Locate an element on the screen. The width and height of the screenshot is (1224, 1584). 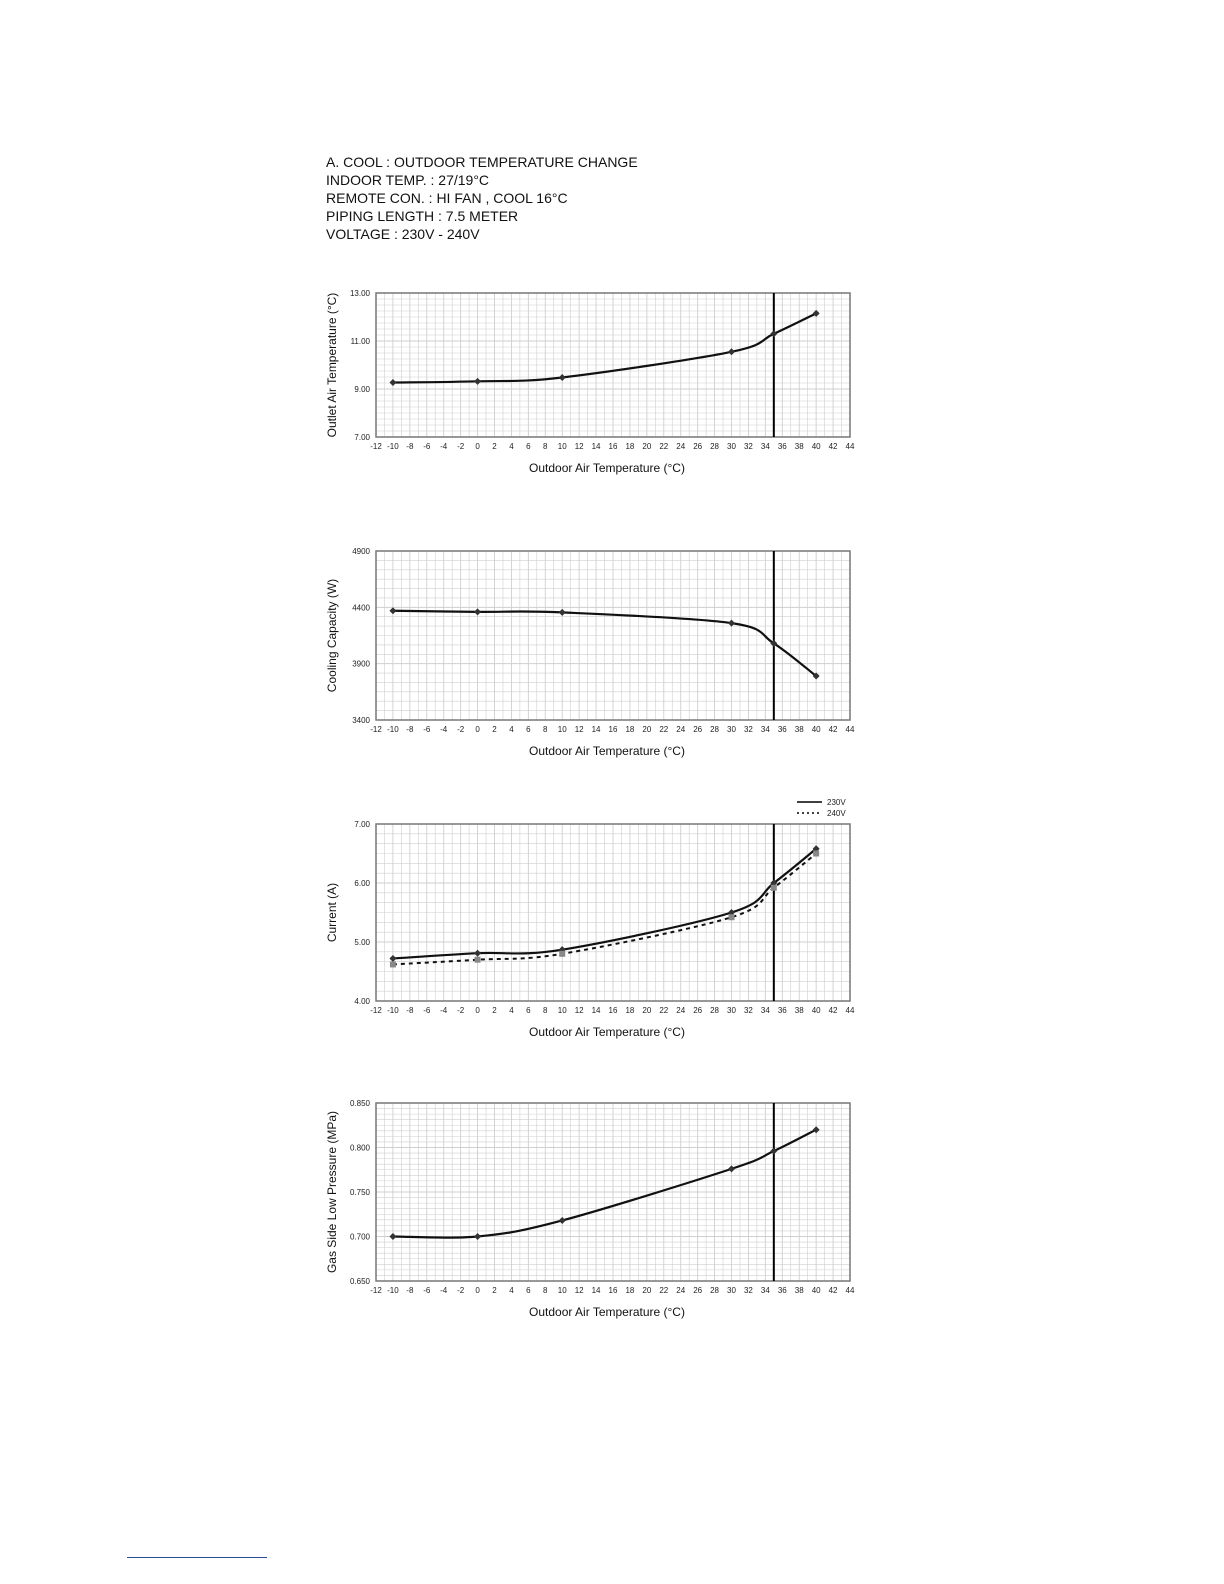
y-tick-label: 3400 is located at coordinates (361, 720).